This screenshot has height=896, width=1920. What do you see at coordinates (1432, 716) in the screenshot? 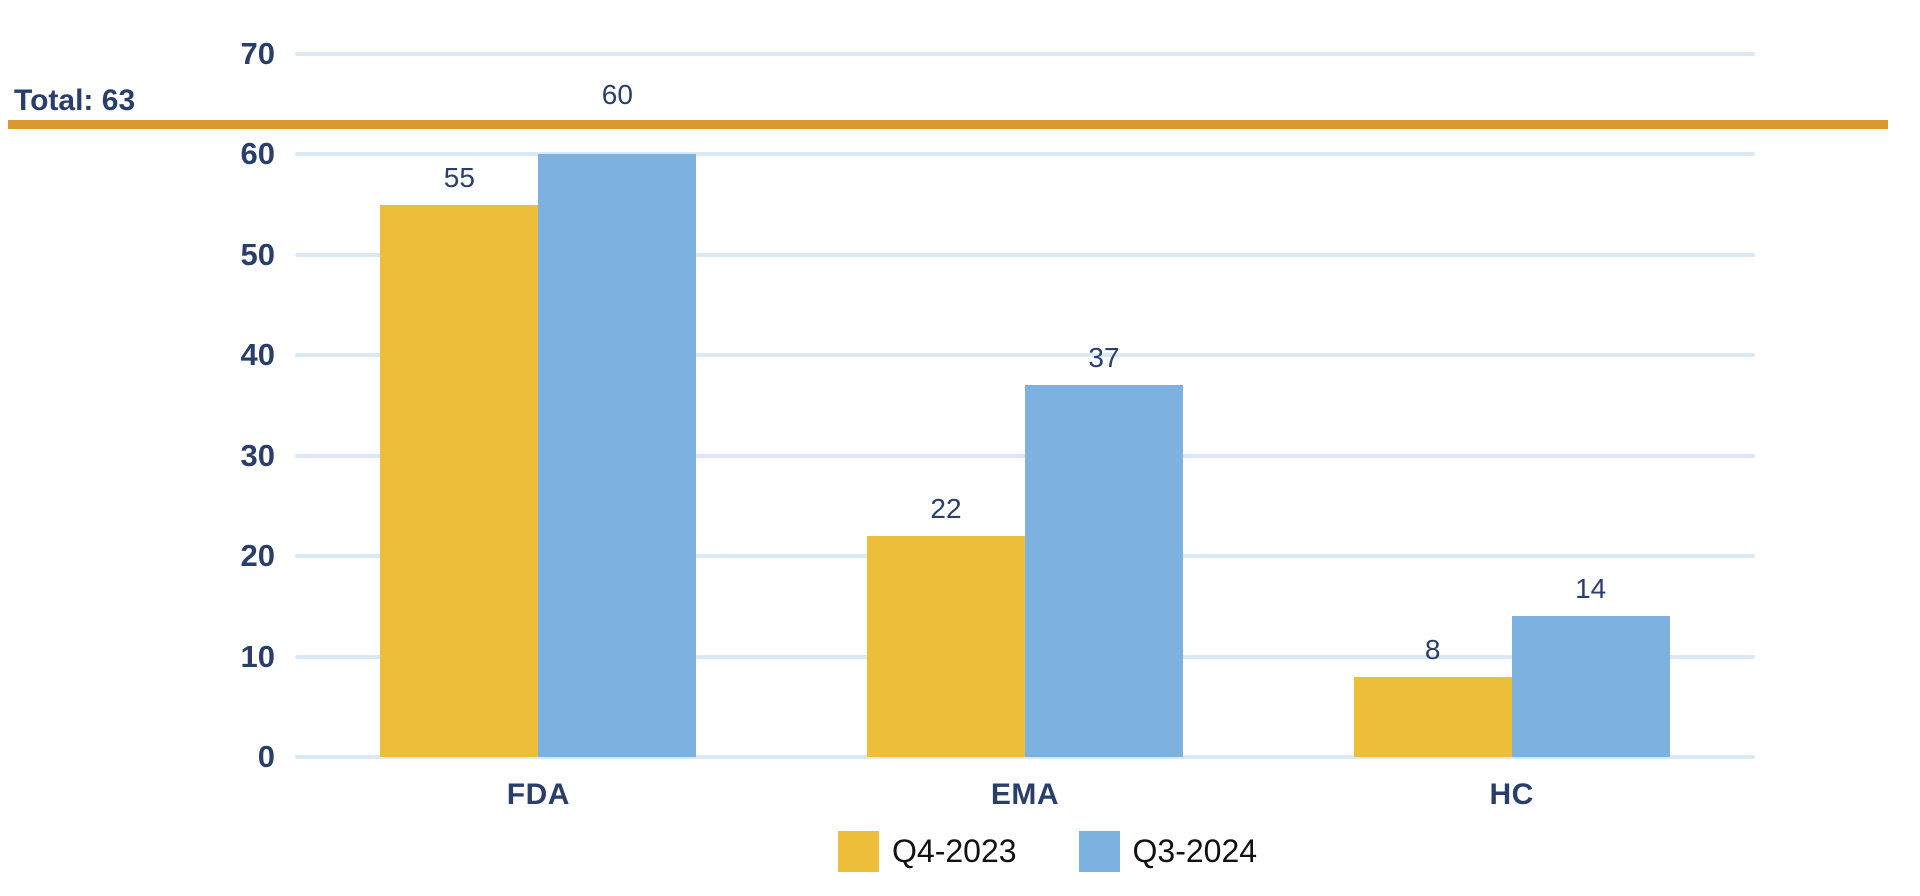
I see `bar-hc-q4-2023` at bounding box center [1432, 716].